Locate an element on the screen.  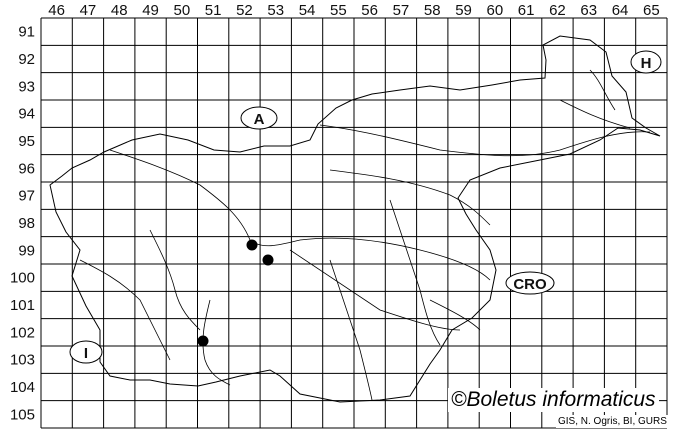
source-credit: GIS, N. Ogris, BI, GURS is located at coordinates (612, 421).